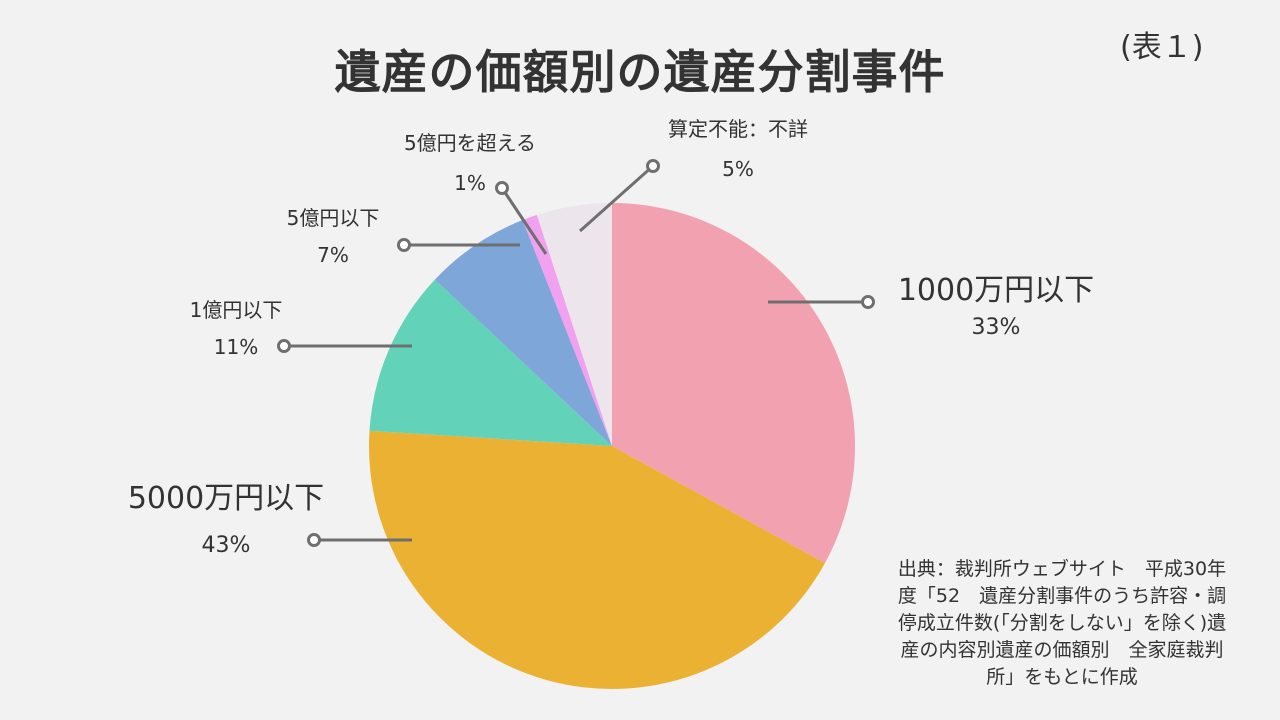 The height and width of the screenshot is (720, 1280). I want to click on slice-value-label: 11%, so click(236, 347).